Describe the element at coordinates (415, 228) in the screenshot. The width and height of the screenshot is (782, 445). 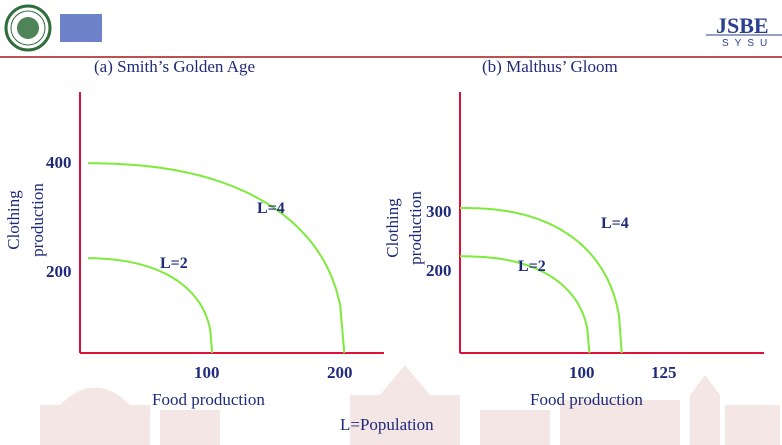
I see `chart-b-ylabel-line2: production` at that location.